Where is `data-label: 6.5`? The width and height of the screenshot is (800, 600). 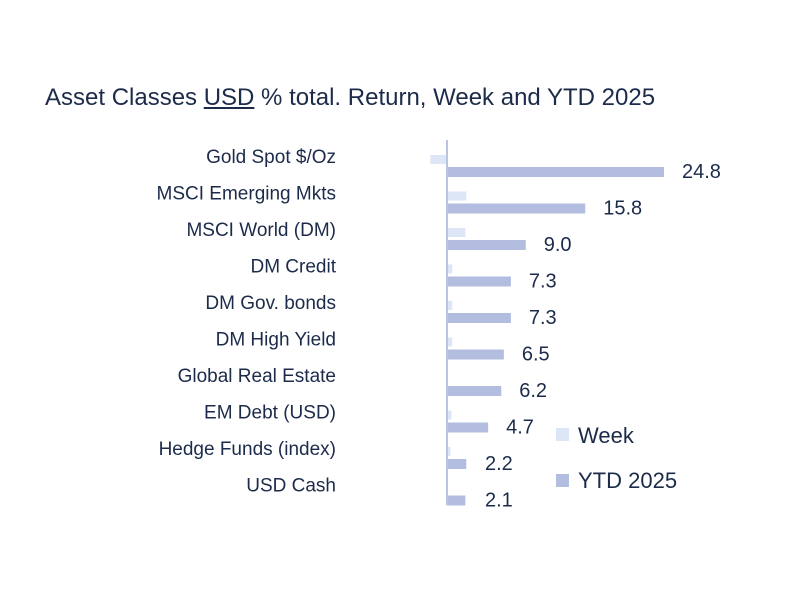
data-label: 6.5 is located at coordinates (536, 355).